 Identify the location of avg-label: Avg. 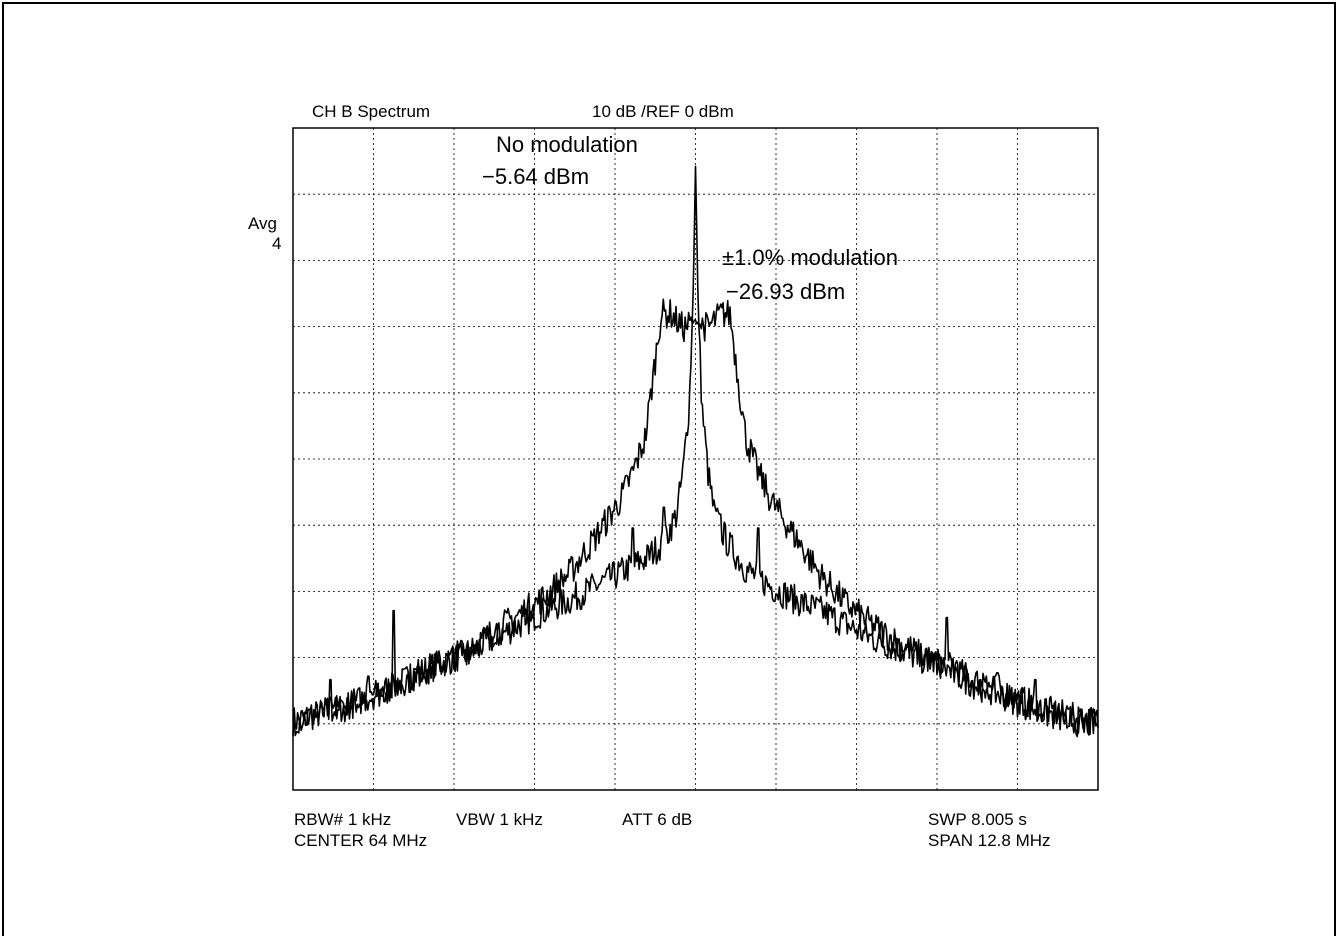
(262, 223).